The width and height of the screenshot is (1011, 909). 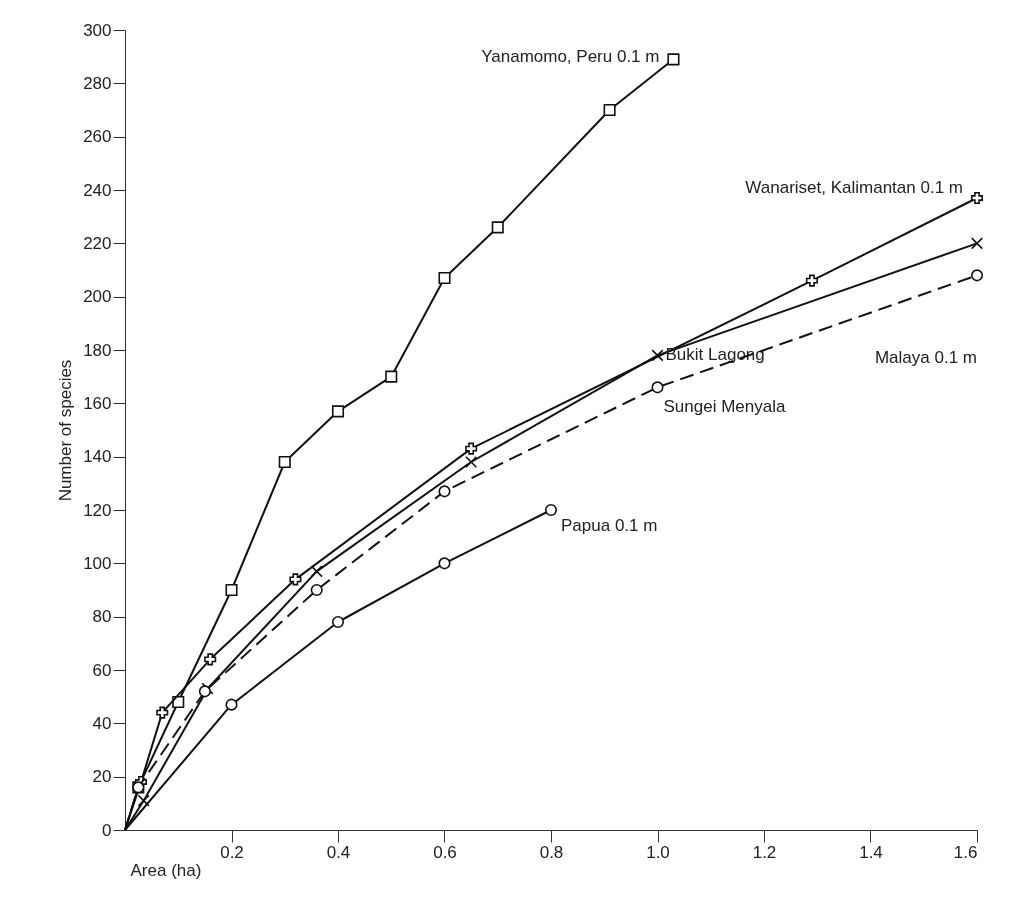 What do you see at coordinates (102, 670) in the screenshot?
I see `y-tick-label: 60` at bounding box center [102, 670].